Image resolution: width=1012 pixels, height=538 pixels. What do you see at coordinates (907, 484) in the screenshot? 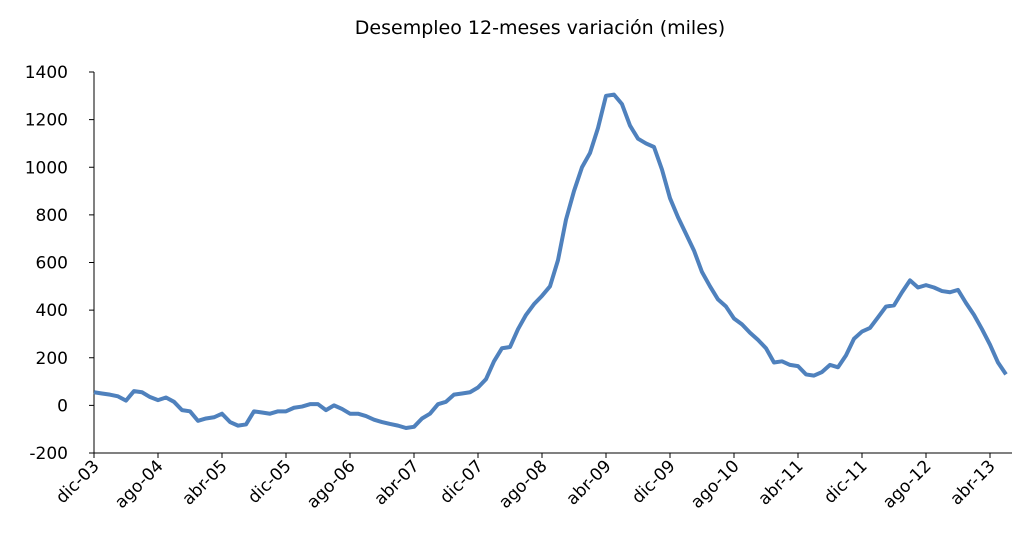
I see `x-tick-label: ago-12` at bounding box center [907, 484].